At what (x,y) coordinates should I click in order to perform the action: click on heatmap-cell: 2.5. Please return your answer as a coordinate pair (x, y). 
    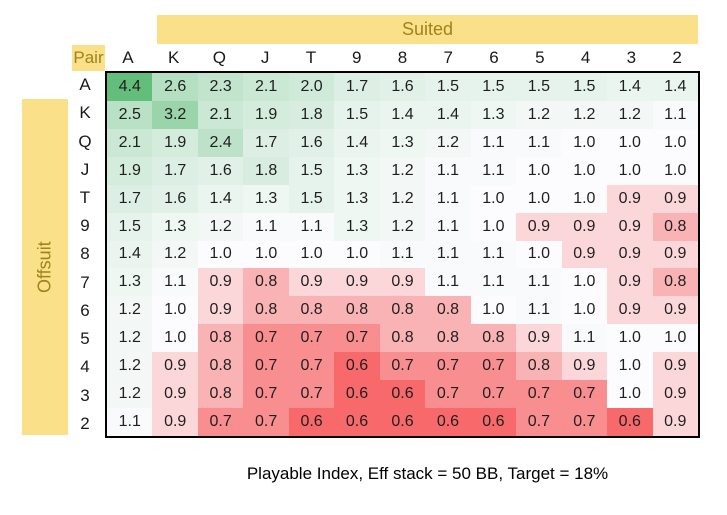
    Looking at the image, I should click on (130, 114).